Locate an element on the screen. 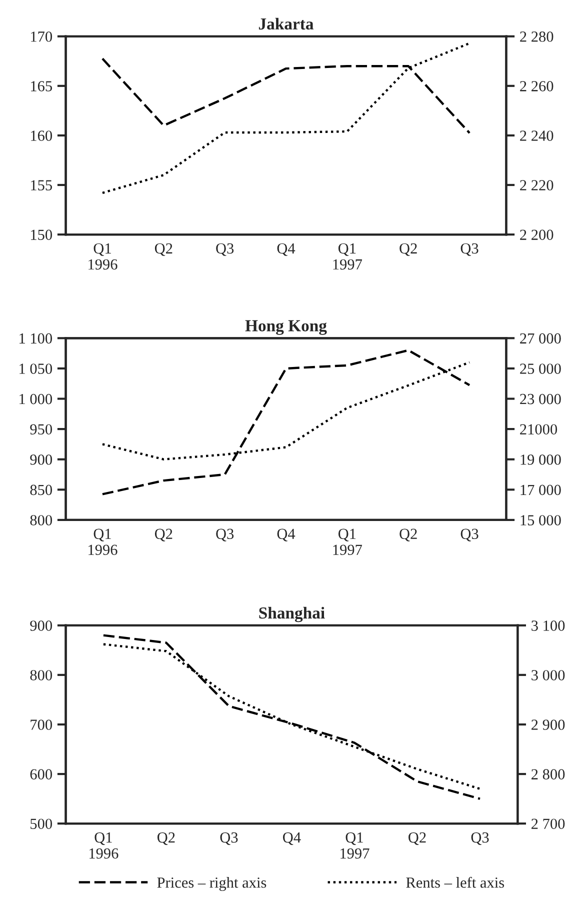 This screenshot has width=572, height=909. y2-tick-label: 3 000 is located at coordinates (548, 675).